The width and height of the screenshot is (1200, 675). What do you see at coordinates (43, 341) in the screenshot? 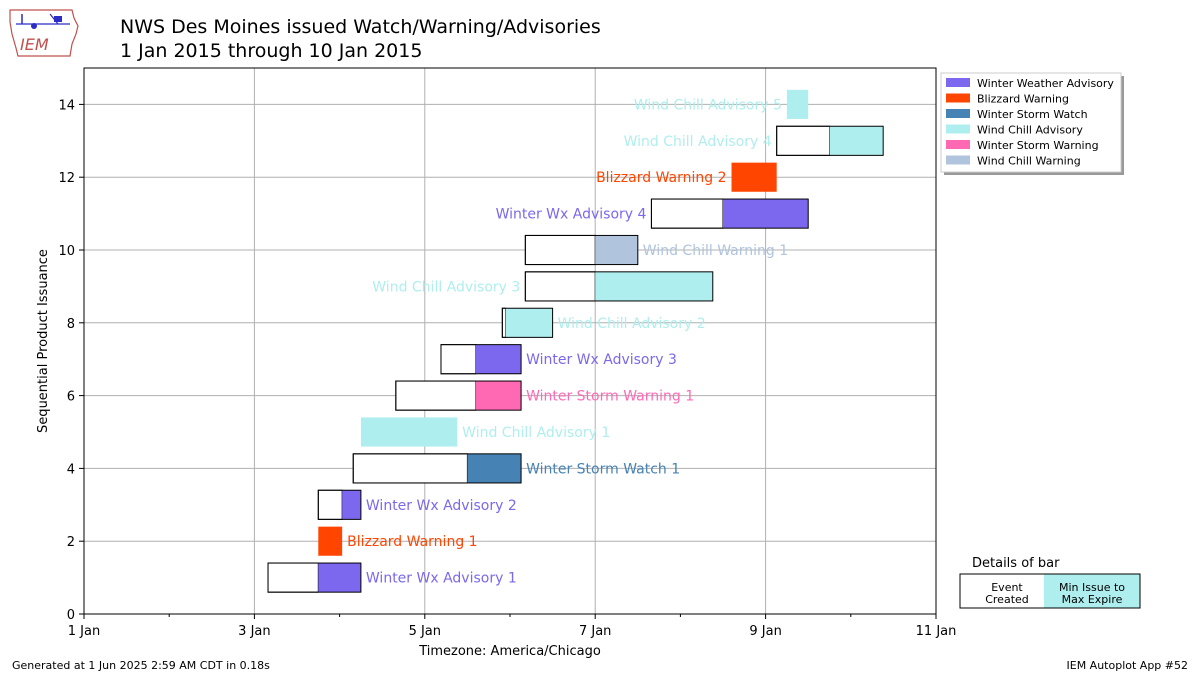
I see `y-axis-label: Sequential Product Issuance` at bounding box center [43, 341].